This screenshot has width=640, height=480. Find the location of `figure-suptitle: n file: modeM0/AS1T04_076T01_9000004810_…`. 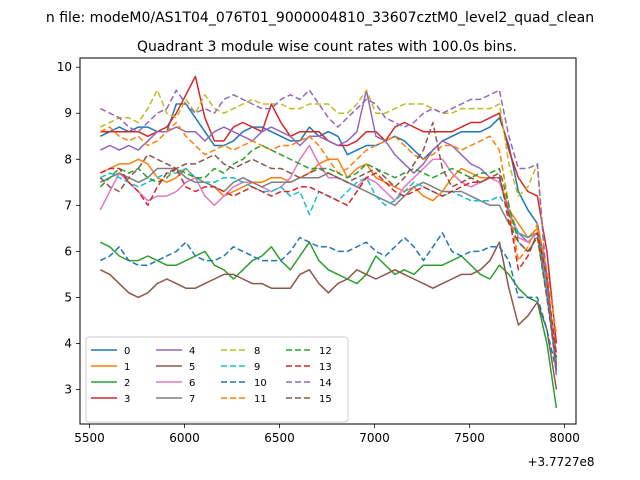

figure-suptitle: n file: modeM0/AS1T04_076T01_9000004810_… is located at coordinates (320, 18).